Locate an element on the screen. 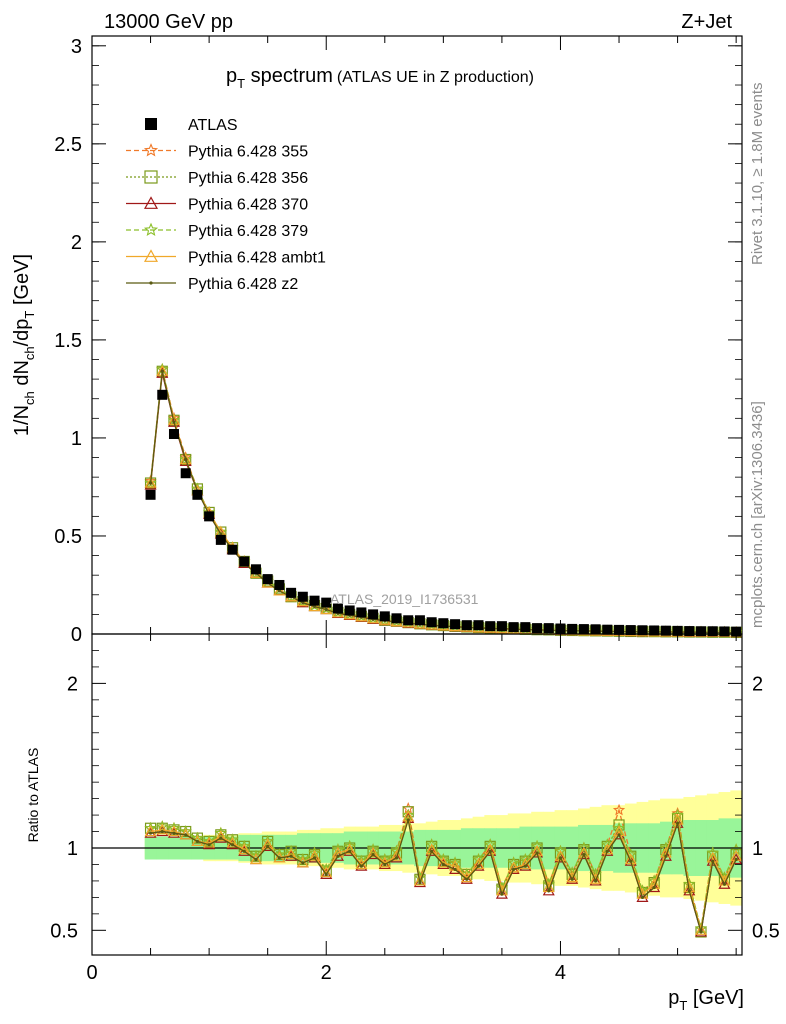 The image size is (786, 1024). ratio-y-tick-label: 1 is located at coordinates (72, 849).